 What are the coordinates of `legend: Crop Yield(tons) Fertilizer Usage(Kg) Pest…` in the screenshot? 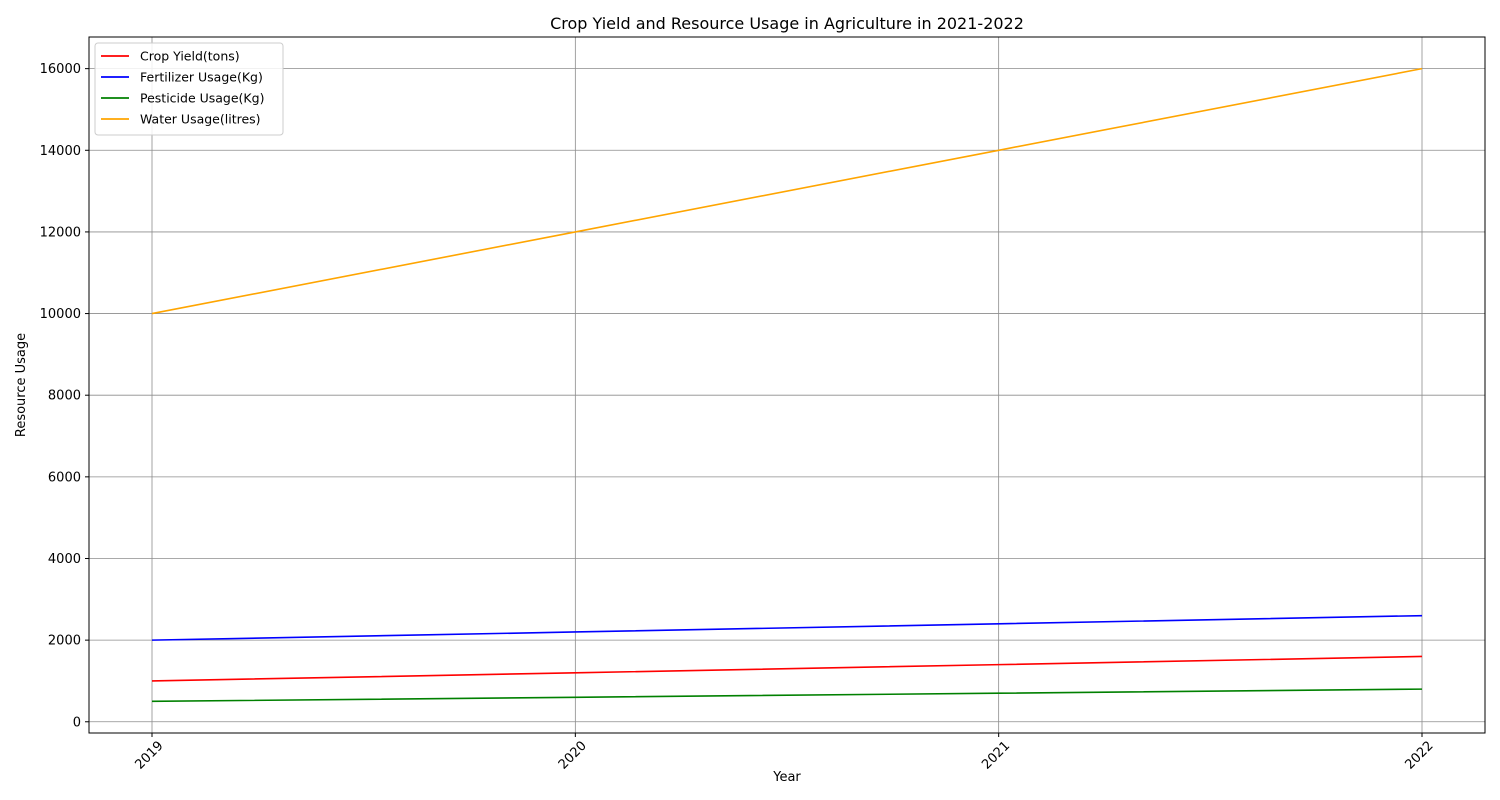 It's located at (189, 89).